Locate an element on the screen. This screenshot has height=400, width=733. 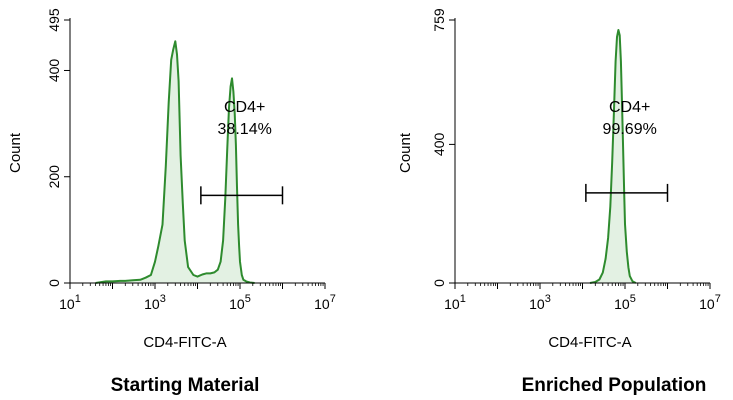
gate-percent: 99.69% is located at coordinates (630, 129).